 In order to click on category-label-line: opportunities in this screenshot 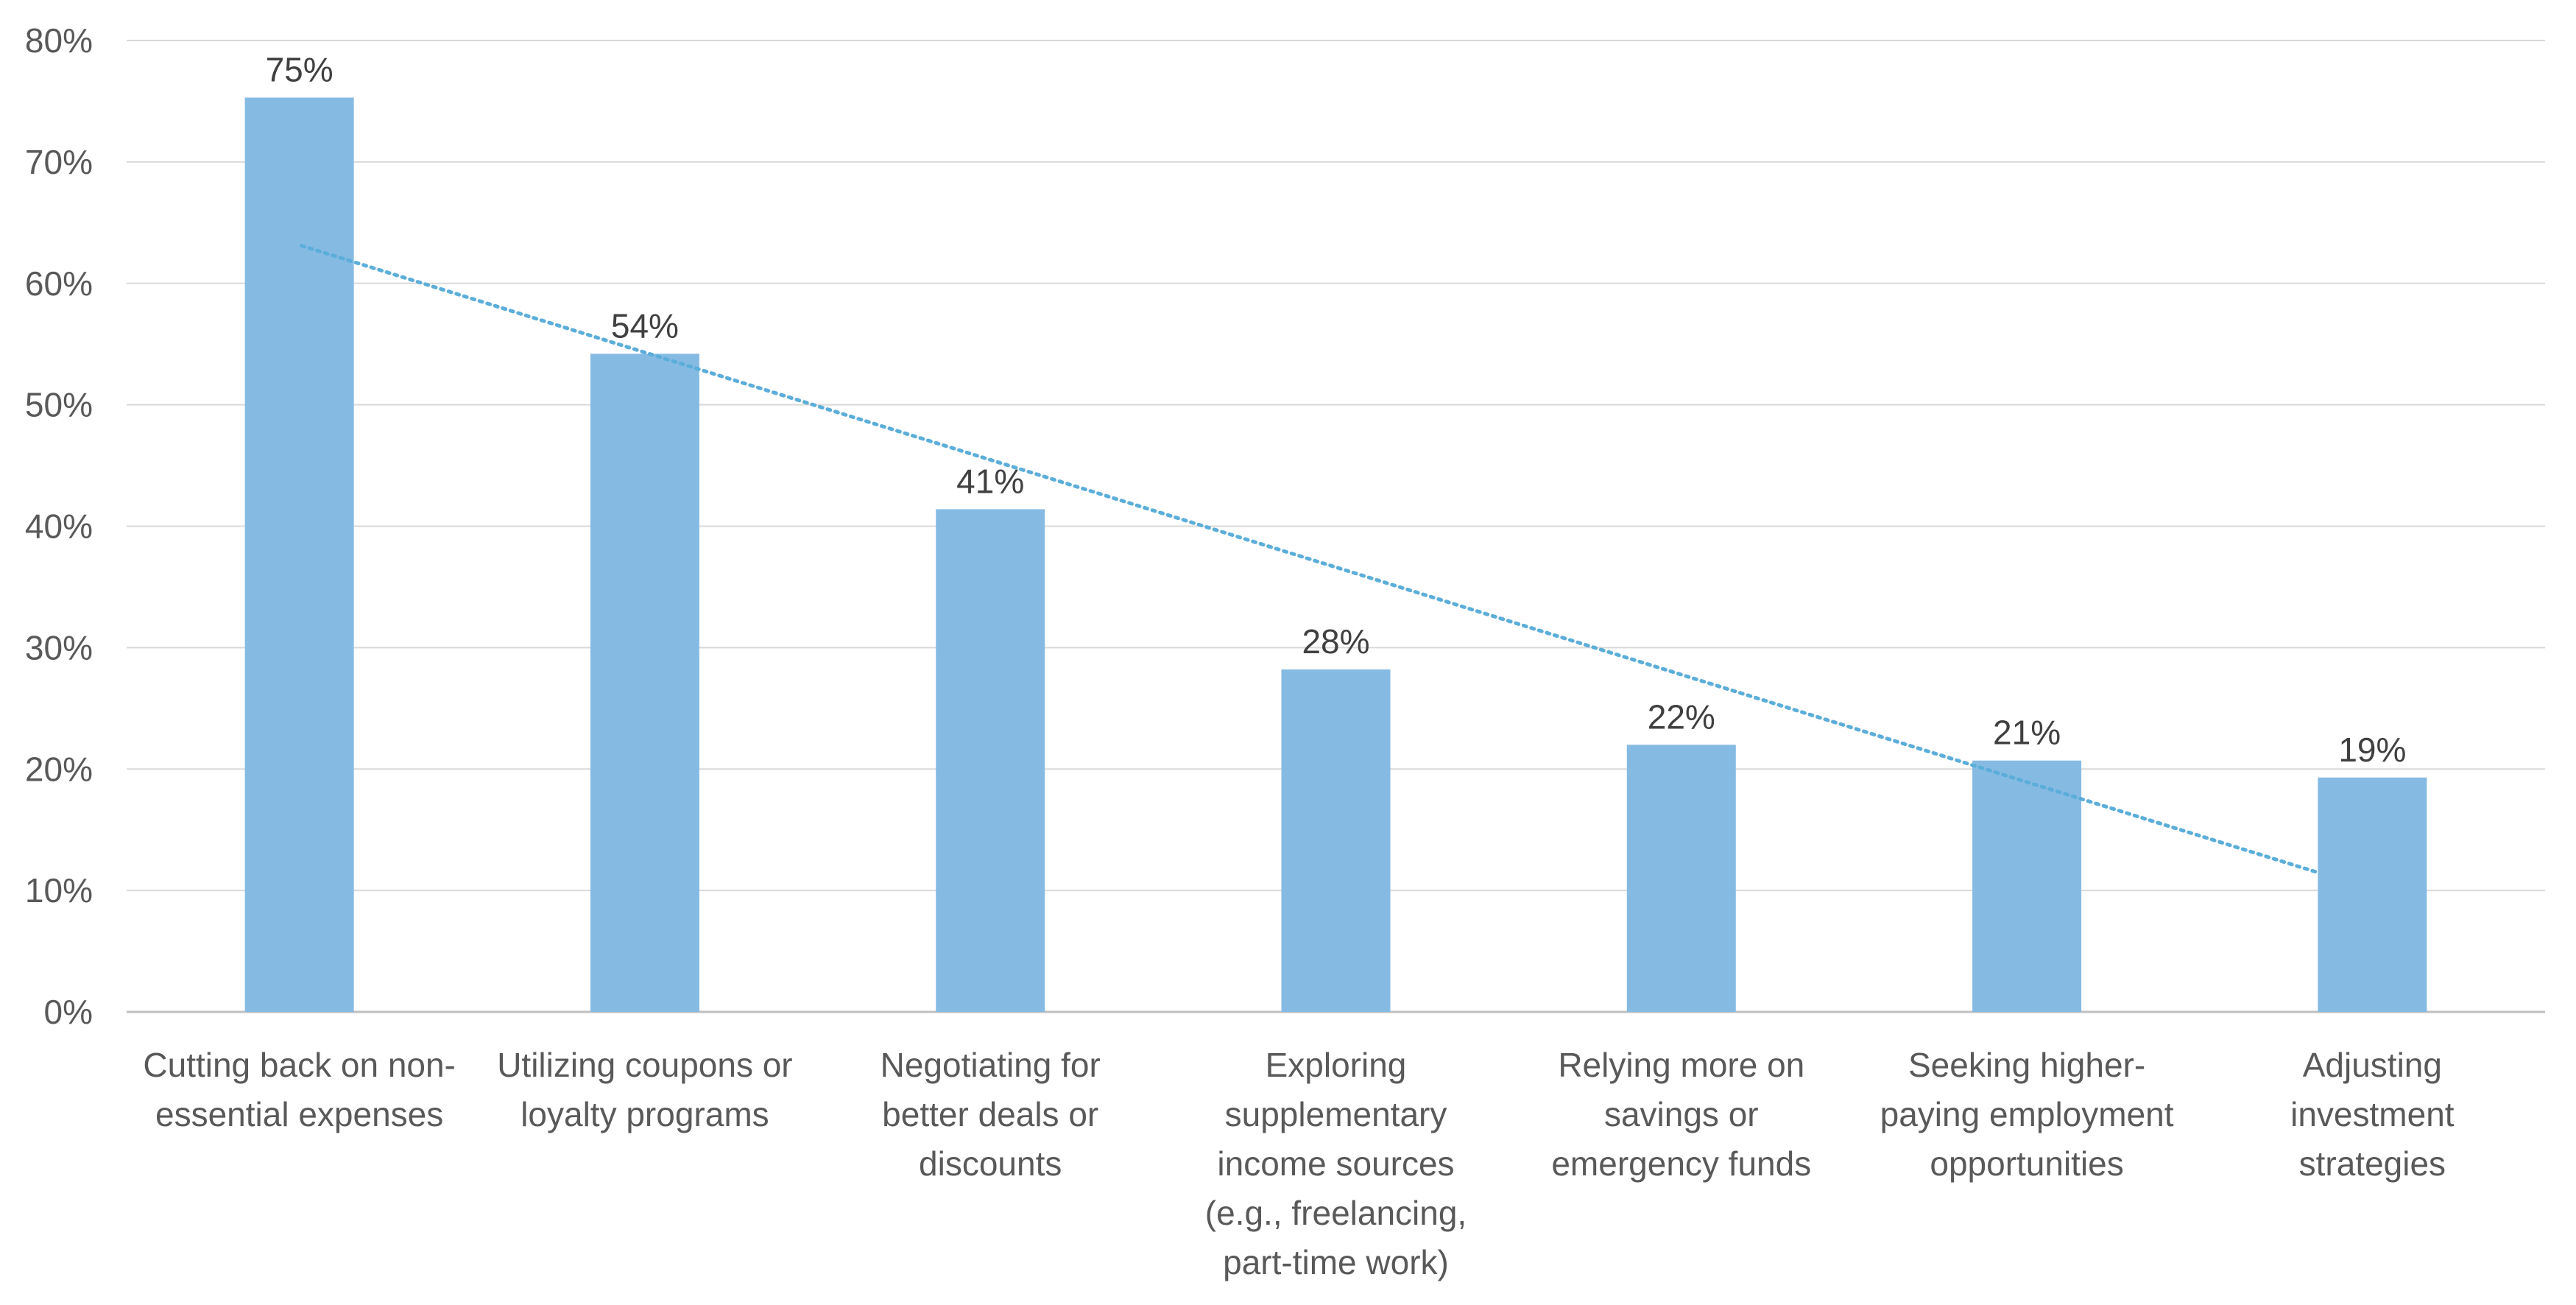, I will do `click(2026, 1163)`.